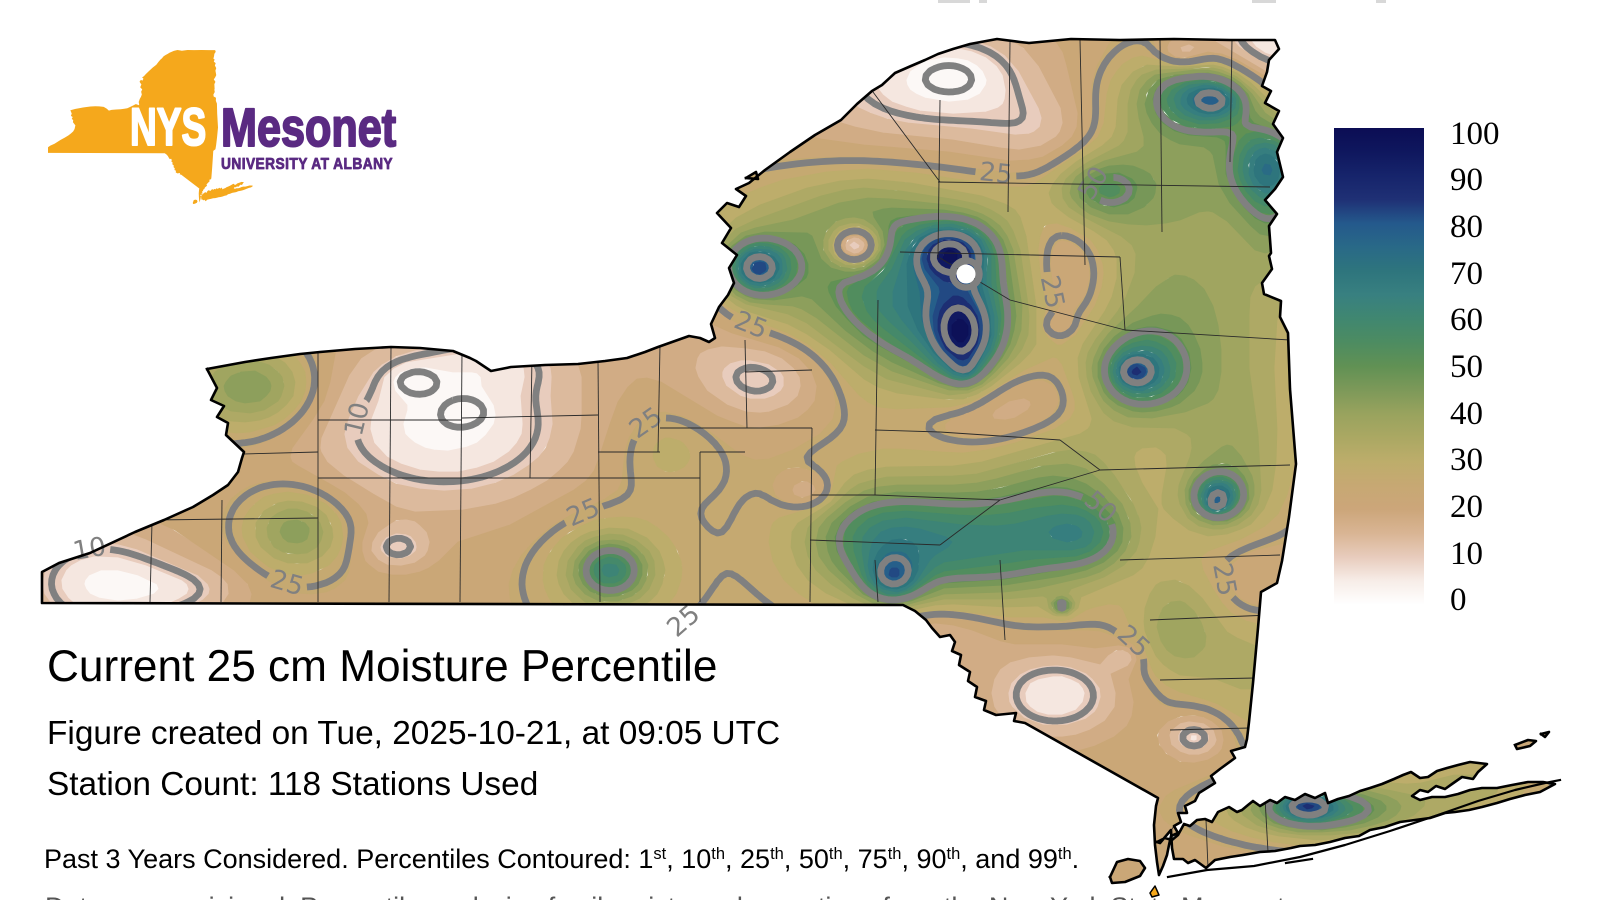 This screenshot has width=1600, height=900. Describe the element at coordinates (1458, 600) in the screenshot. I see `svg-text: 0` at that location.